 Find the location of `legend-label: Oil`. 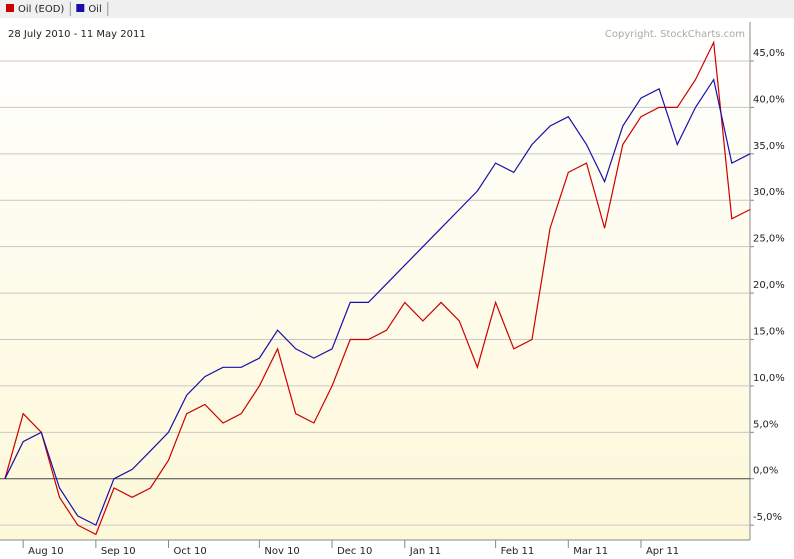

legend-label: Oil is located at coordinates (94, 9).